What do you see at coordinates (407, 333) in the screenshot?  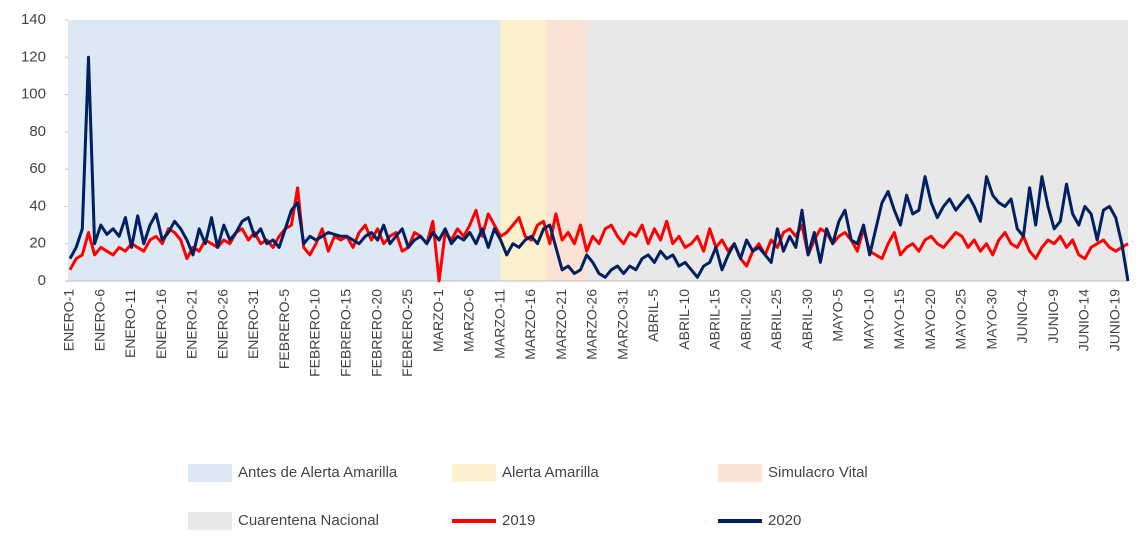 I see `x-tick-label: FEBRERO-25` at bounding box center [407, 333].